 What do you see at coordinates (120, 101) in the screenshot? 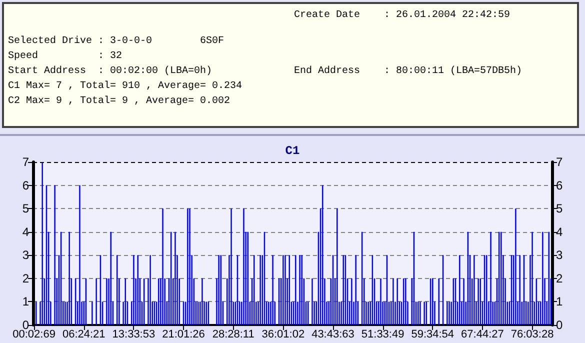
I see `text: C2 Max= 9 , Total= 9 , Average= 0.002` at bounding box center [120, 101].